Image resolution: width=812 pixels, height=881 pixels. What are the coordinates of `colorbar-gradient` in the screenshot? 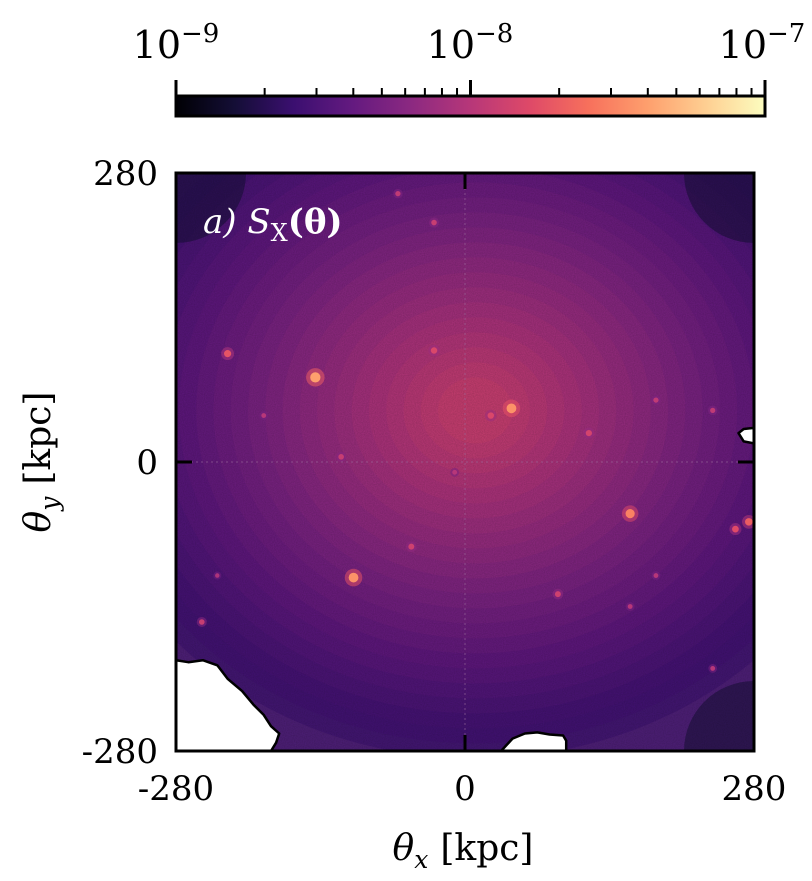 It's located at (470, 106).